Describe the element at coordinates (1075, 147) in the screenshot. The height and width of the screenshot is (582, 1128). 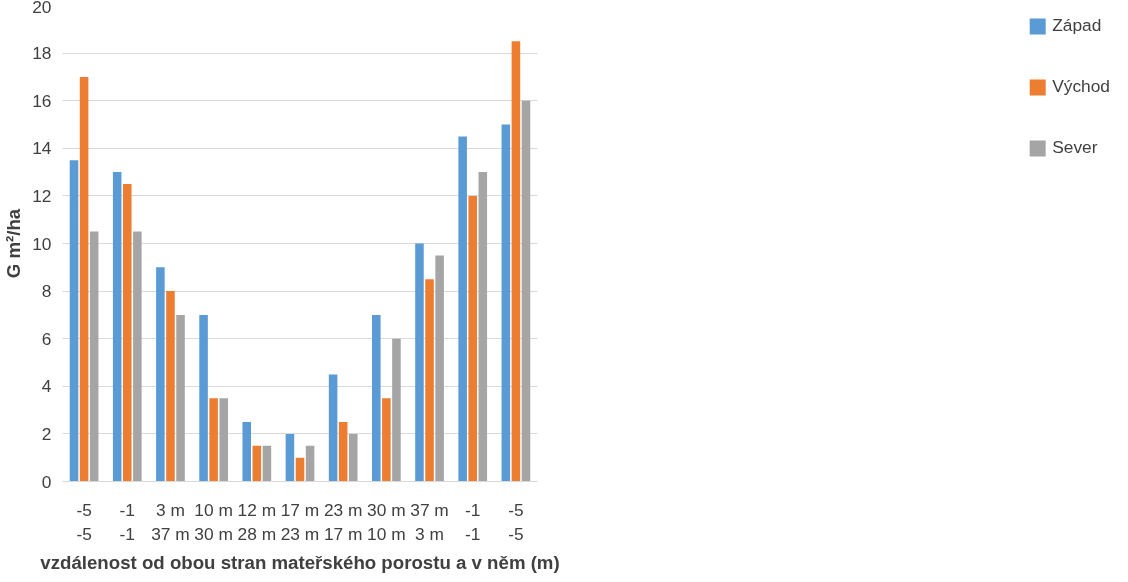
I see `legend-label: Sever` at that location.